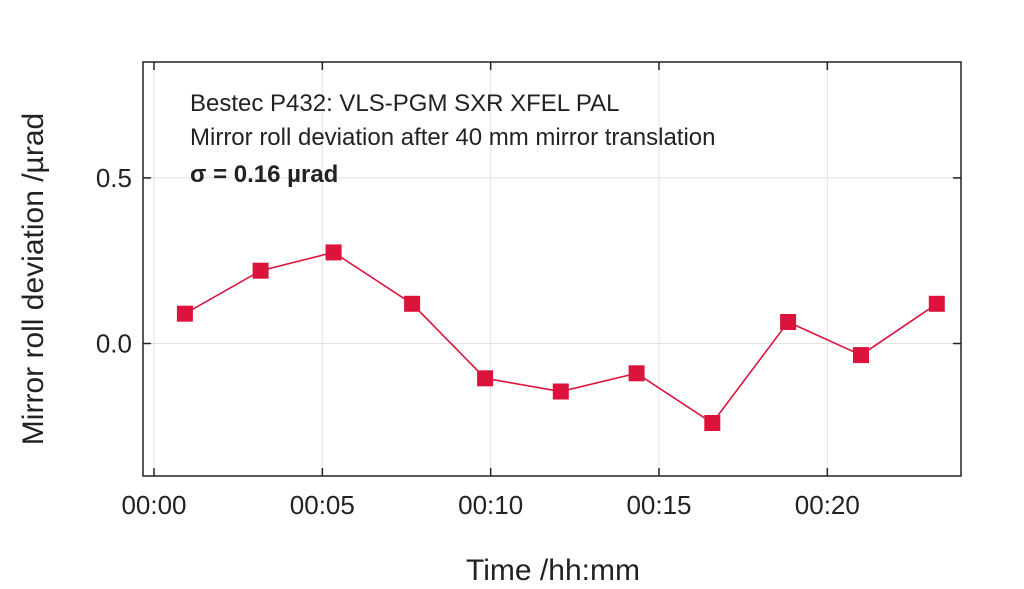  What do you see at coordinates (553, 570) in the screenshot?
I see `x-axis-title: Time /hh:mm` at bounding box center [553, 570].